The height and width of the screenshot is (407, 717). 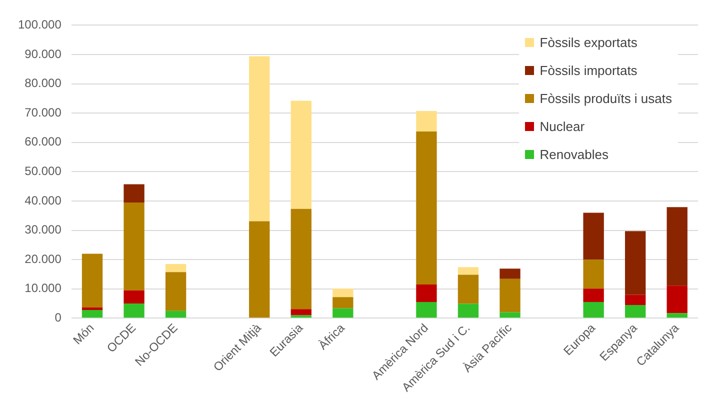 What do you see at coordinates (58, 317) in the screenshot?
I see `y-tick-label: 0` at bounding box center [58, 317].